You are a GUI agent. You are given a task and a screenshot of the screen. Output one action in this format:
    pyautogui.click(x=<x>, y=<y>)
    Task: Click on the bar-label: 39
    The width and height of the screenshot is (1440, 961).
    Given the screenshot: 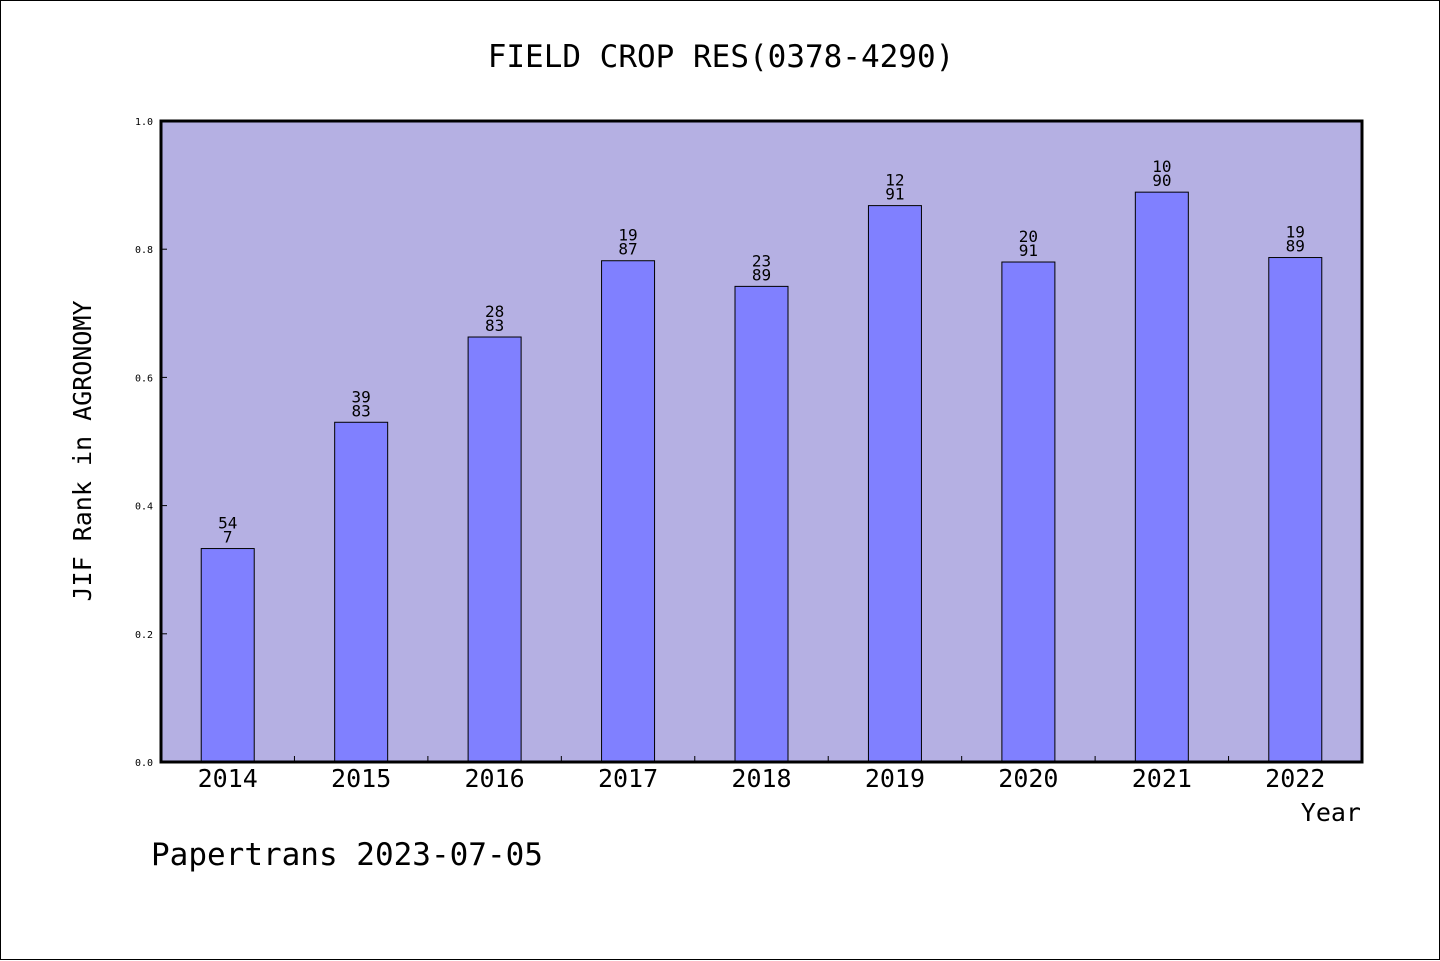 What is the action you would take?
    pyautogui.click(x=361, y=396)
    